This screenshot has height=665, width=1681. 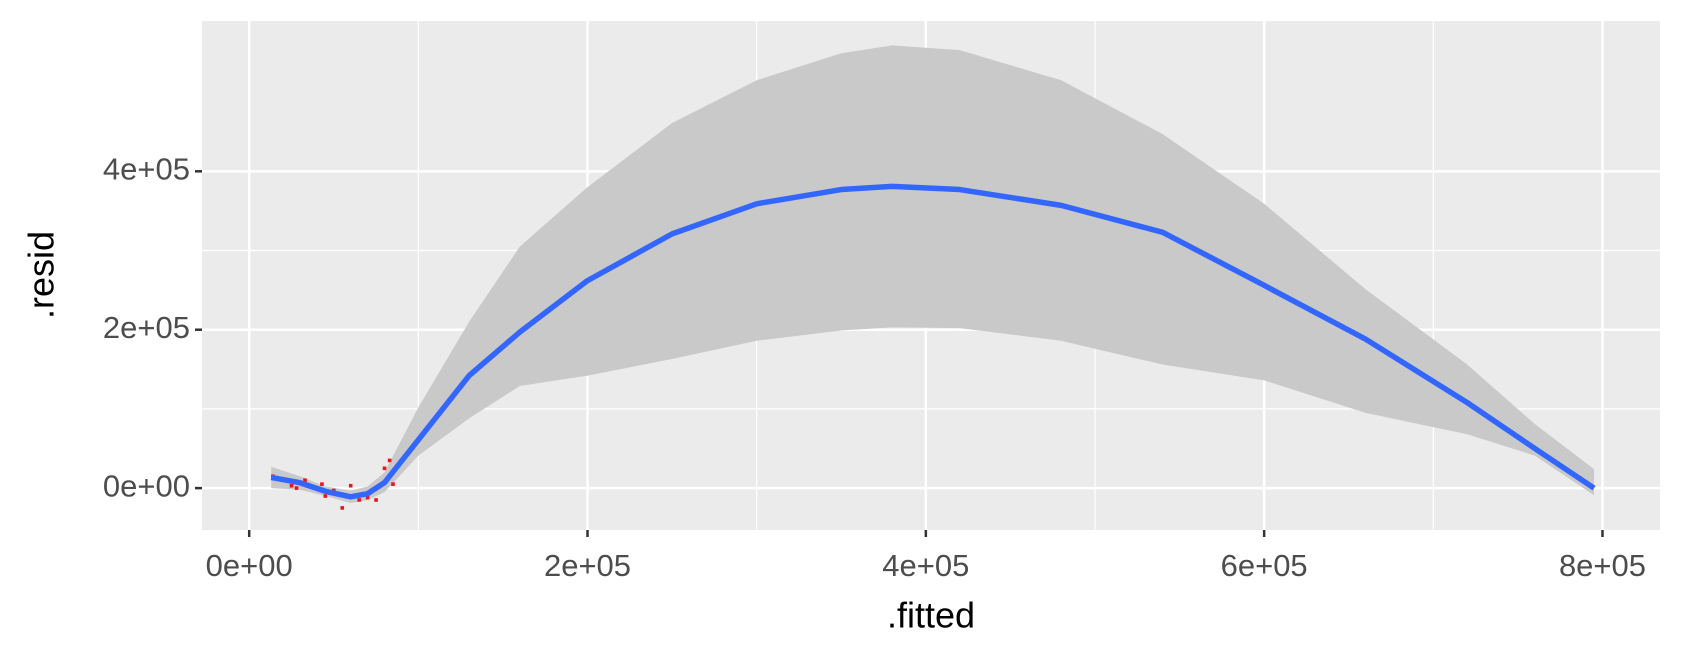 What do you see at coordinates (925, 565) in the screenshot?
I see `x-tick-label: 4e+05` at bounding box center [925, 565].